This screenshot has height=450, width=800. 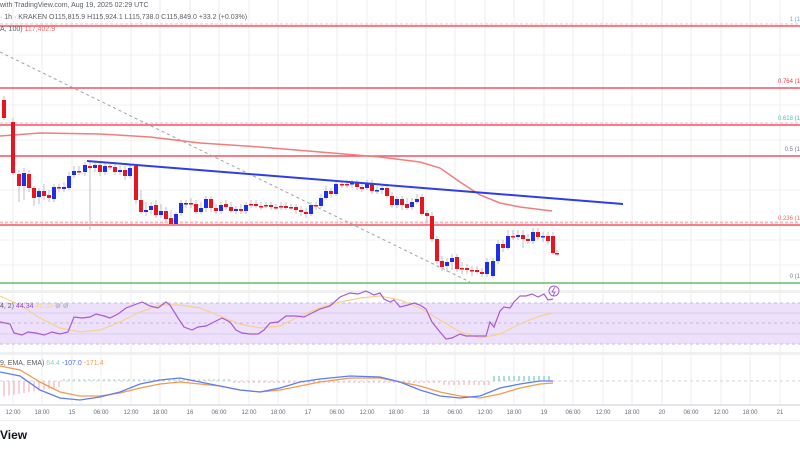 I want to click on fib-level-label: 0.618 (1, so click(x=788, y=119).